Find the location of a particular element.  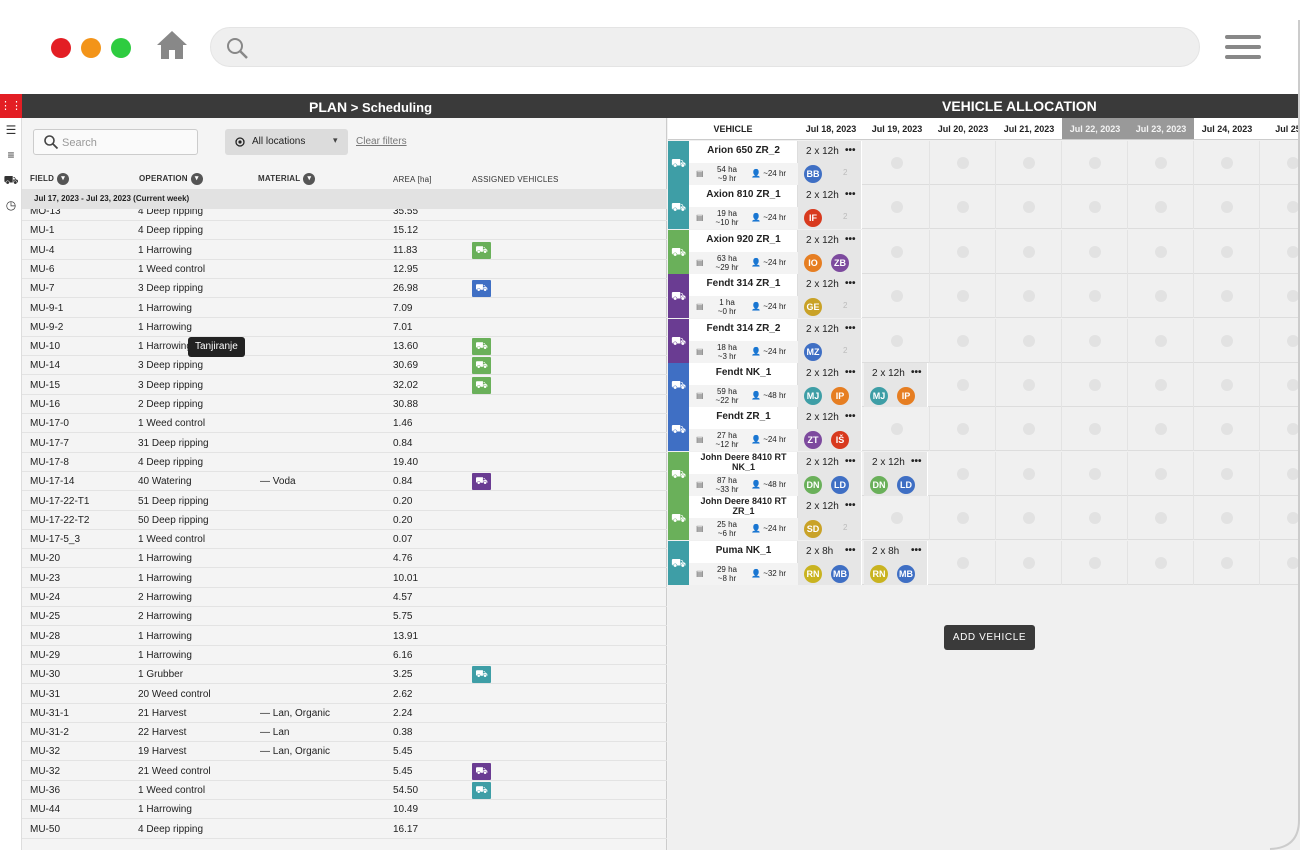

vehicle-info: Fendt ZR_1 ▤ 27 ha ~12 hr 👤 ~24 hr is located at coordinates (743, 429).